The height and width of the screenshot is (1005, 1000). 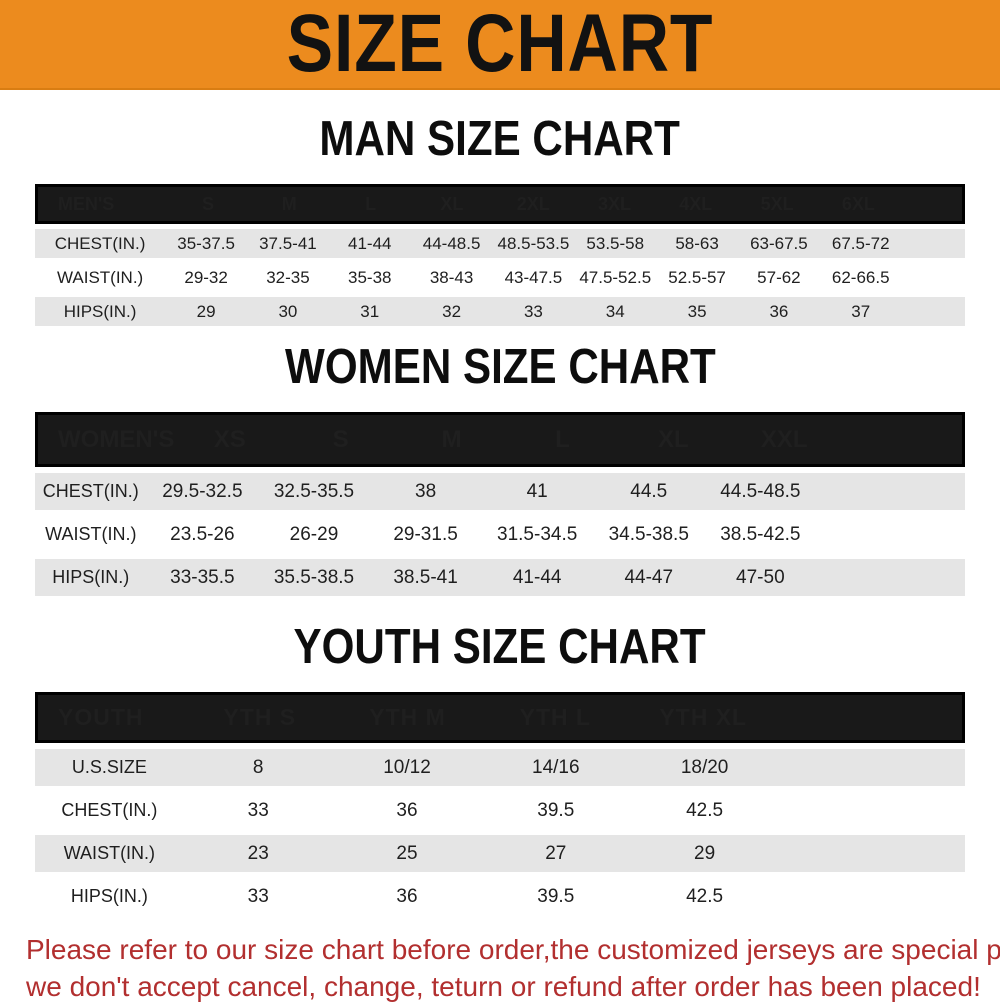 What do you see at coordinates (288, 243) in the screenshot?
I see `table-cell: 37.5-41` at bounding box center [288, 243].